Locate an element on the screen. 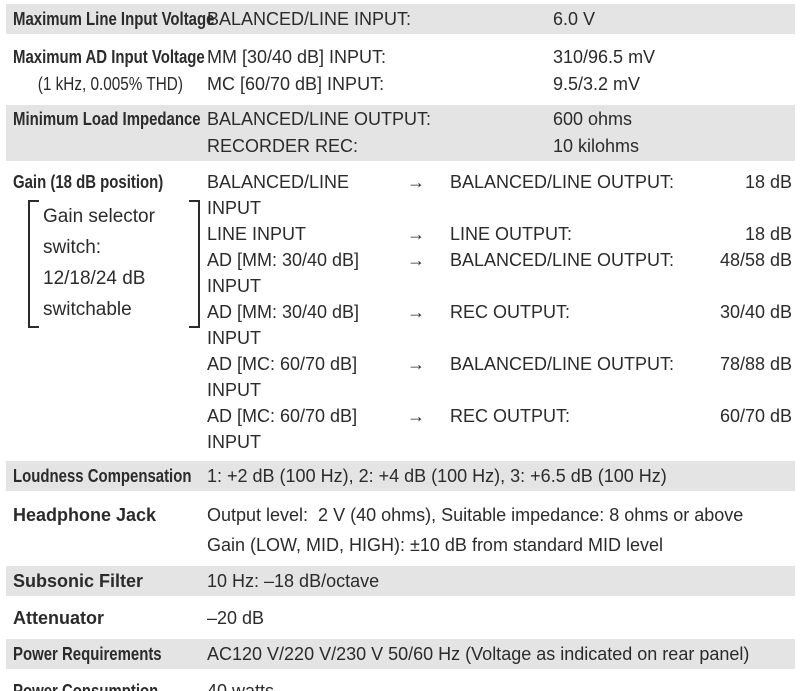 The width and height of the screenshot is (800, 691). spec-item-name: BALANCED/LINE INPUT: is located at coordinates (309, 19).